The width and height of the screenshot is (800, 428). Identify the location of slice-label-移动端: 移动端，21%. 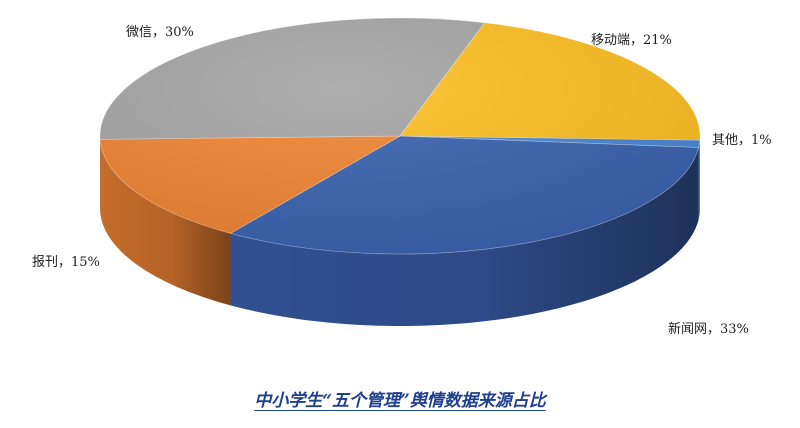
(631, 40).